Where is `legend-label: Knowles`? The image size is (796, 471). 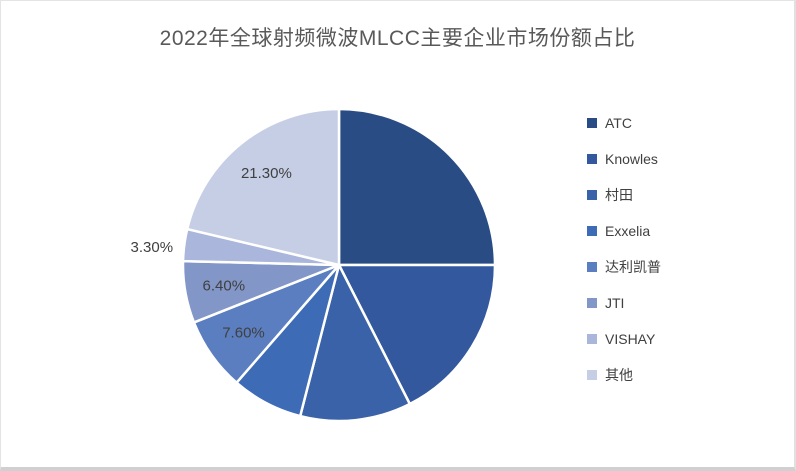 legend-label: Knowles is located at coordinates (631, 158).